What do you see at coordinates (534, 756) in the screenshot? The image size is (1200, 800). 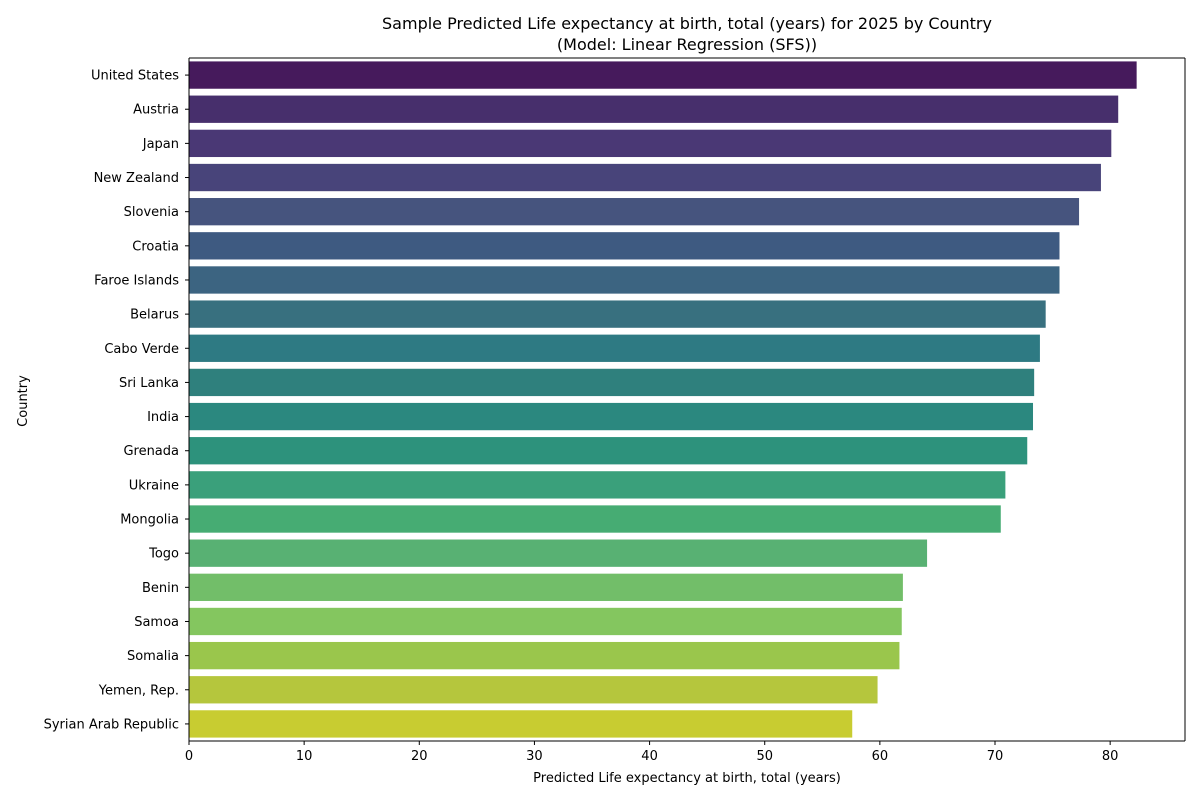 I see `x-tick-label: 30` at bounding box center [534, 756].